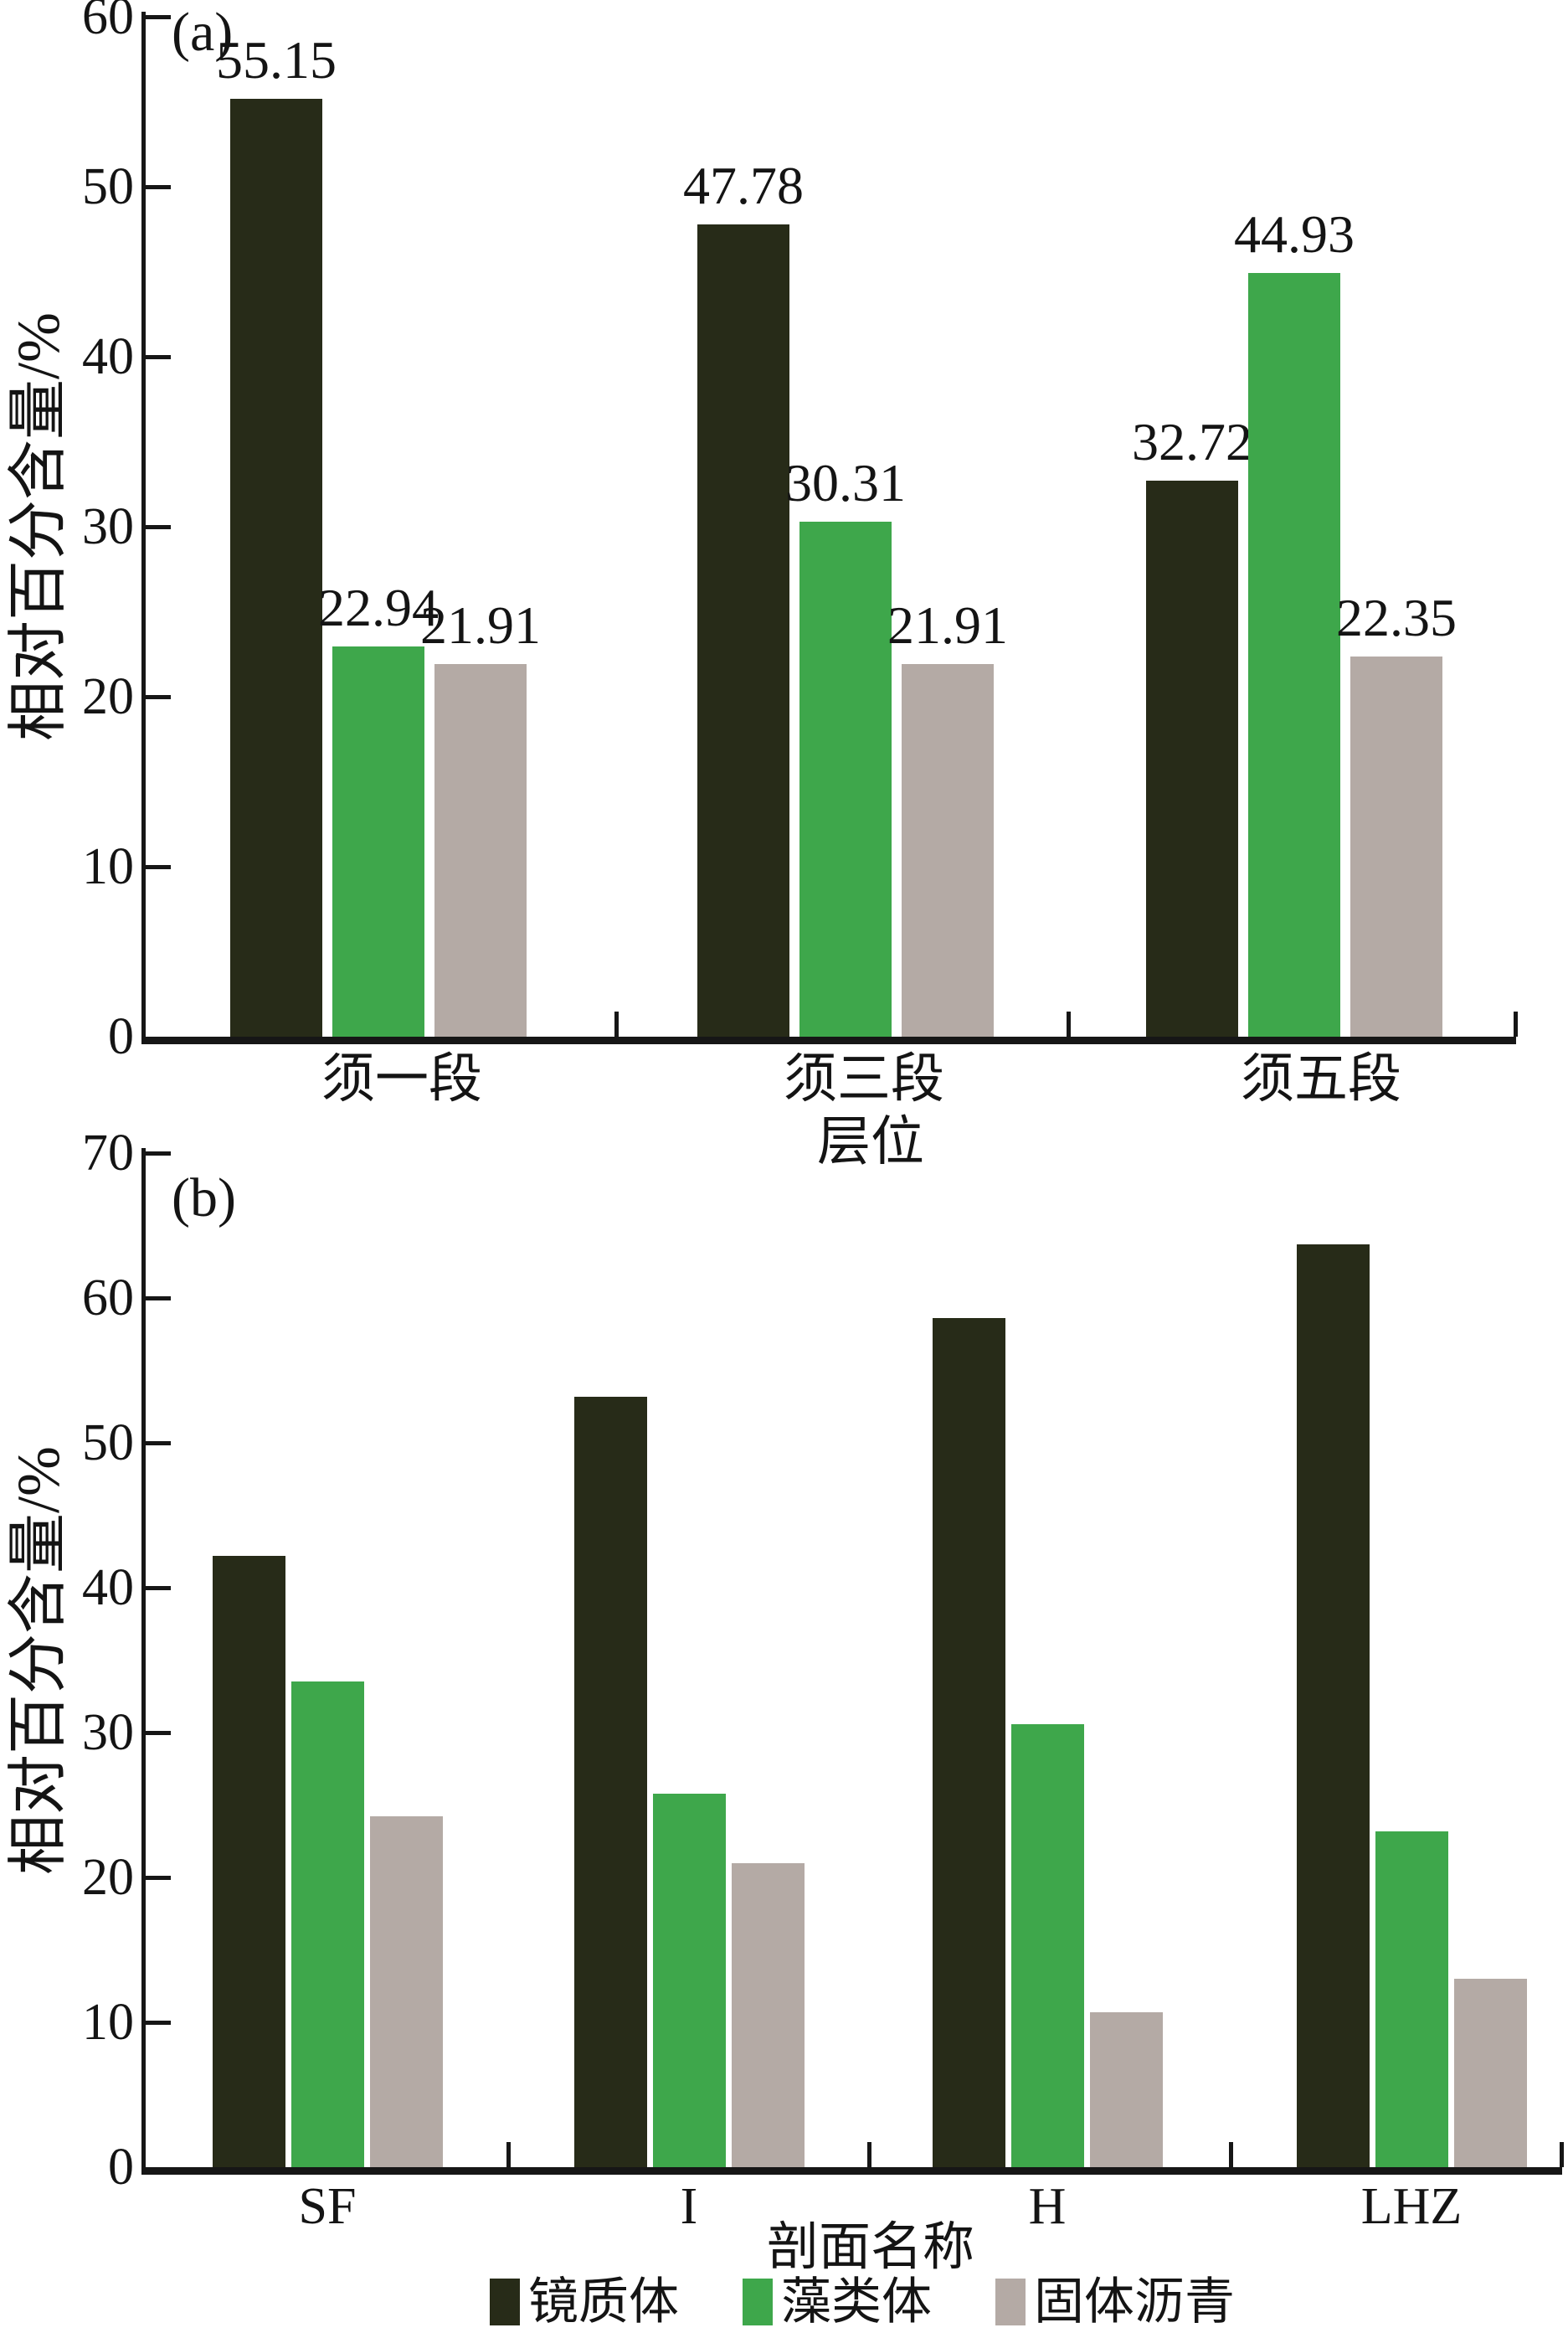 The height and width of the screenshot is (2338, 1568). I want to click on bar-镜质体-I, so click(610, 1782).